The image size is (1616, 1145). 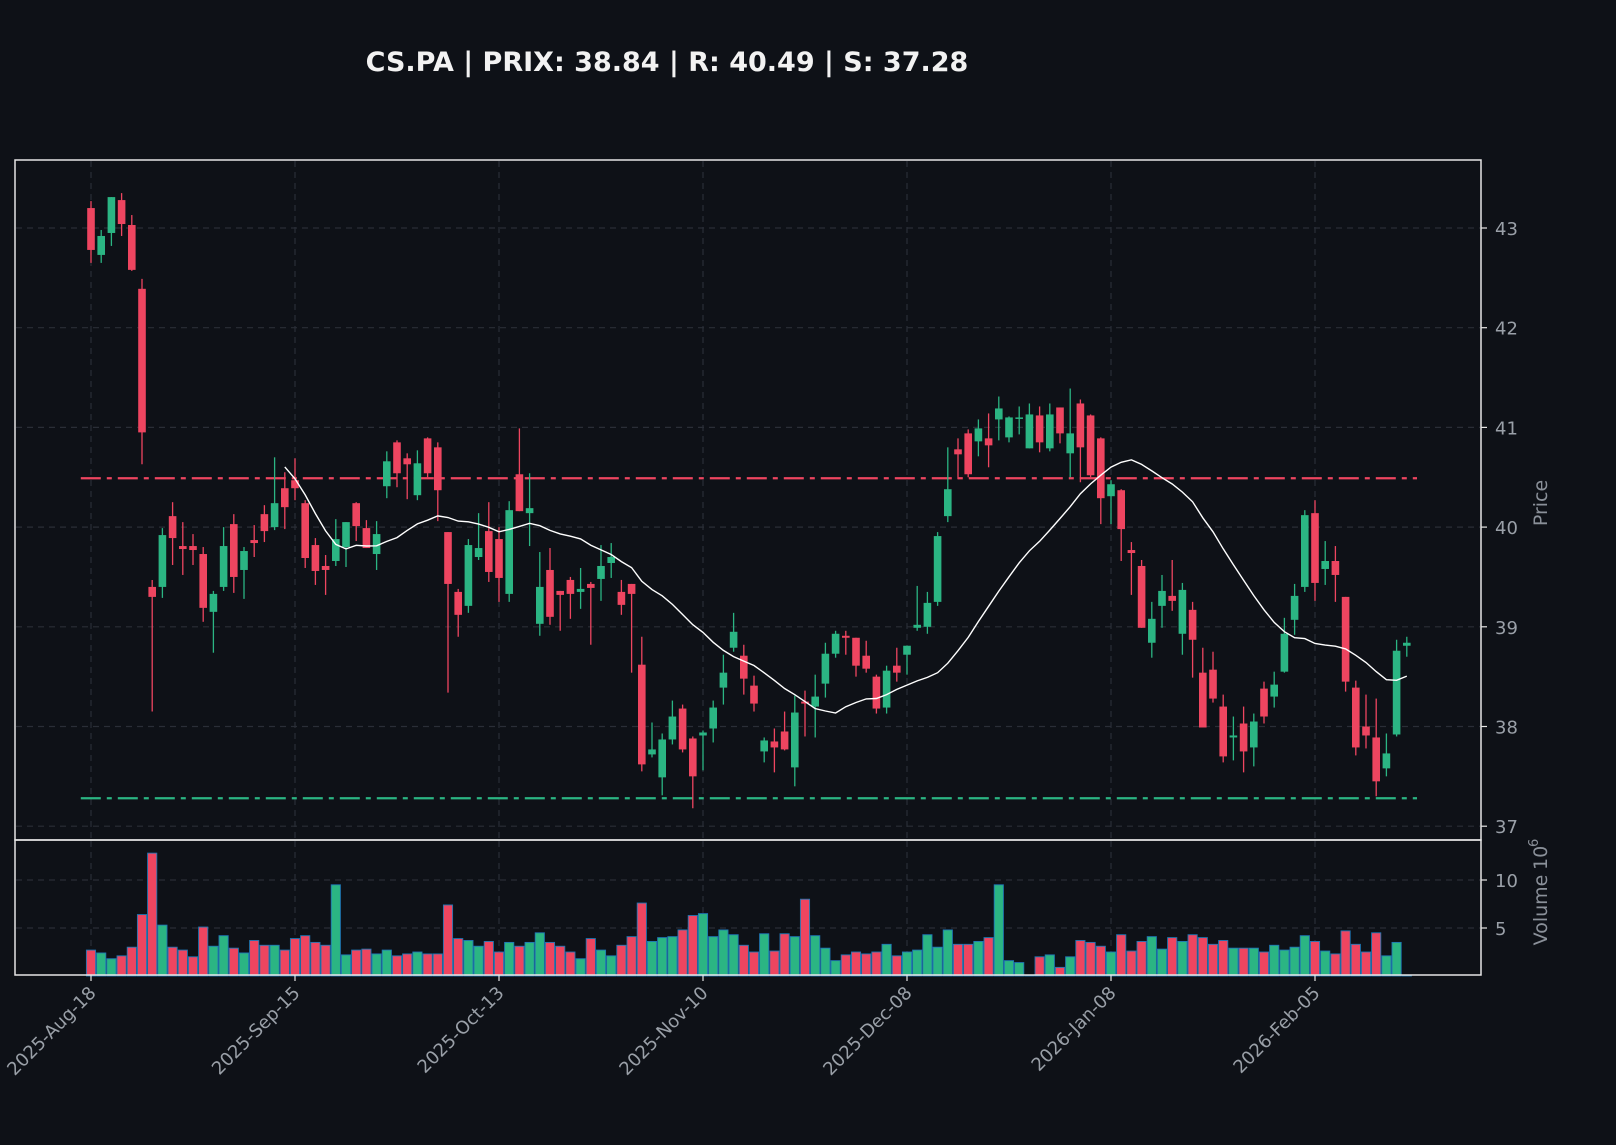 What do you see at coordinates (1541, 858) in the screenshot?
I see `volume-scale-base: 10` at bounding box center [1541, 858].